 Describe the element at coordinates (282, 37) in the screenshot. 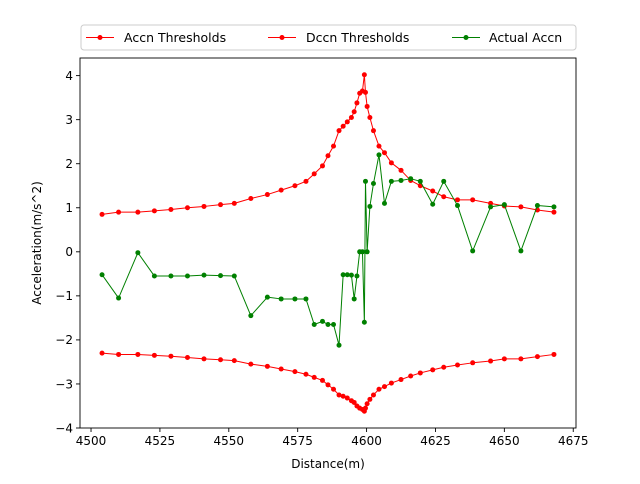

I see `legend-marker-dccn-thresholds` at that location.